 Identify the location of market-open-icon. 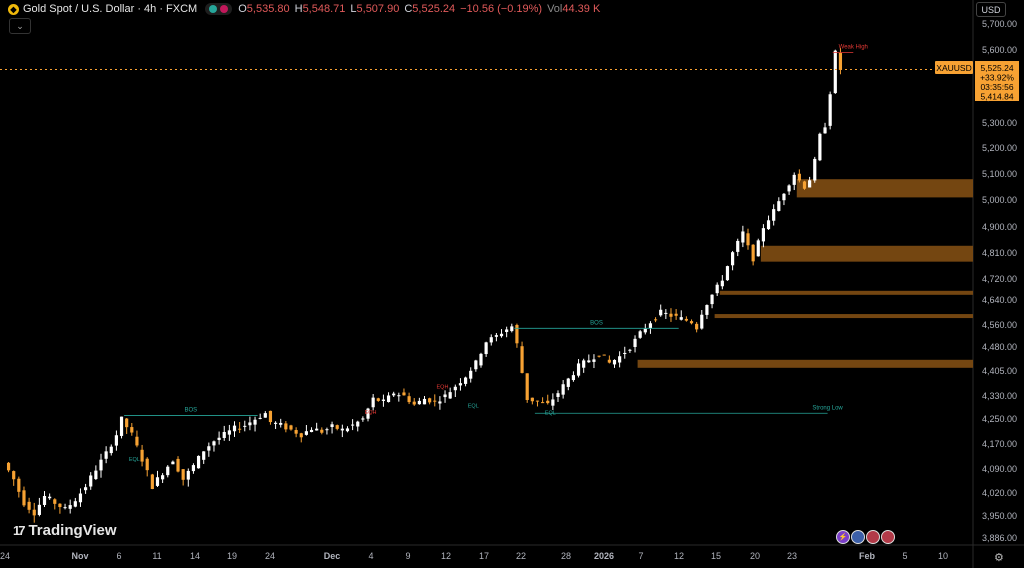
(213, 9).